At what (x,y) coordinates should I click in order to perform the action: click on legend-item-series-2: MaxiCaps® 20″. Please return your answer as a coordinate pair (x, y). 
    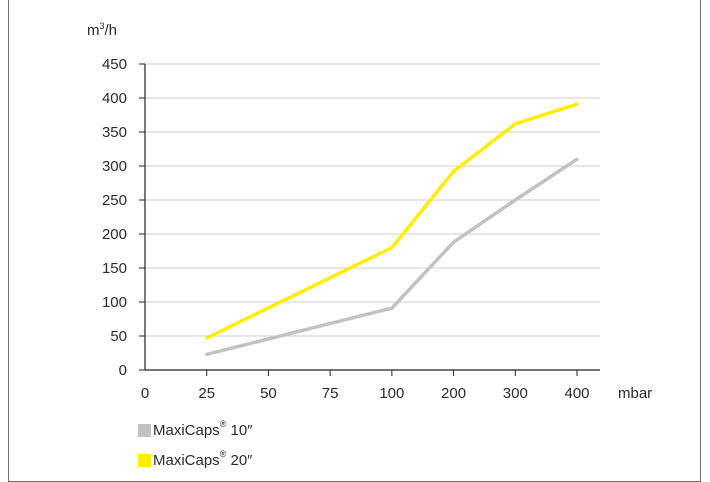
    Looking at the image, I should click on (195, 459).